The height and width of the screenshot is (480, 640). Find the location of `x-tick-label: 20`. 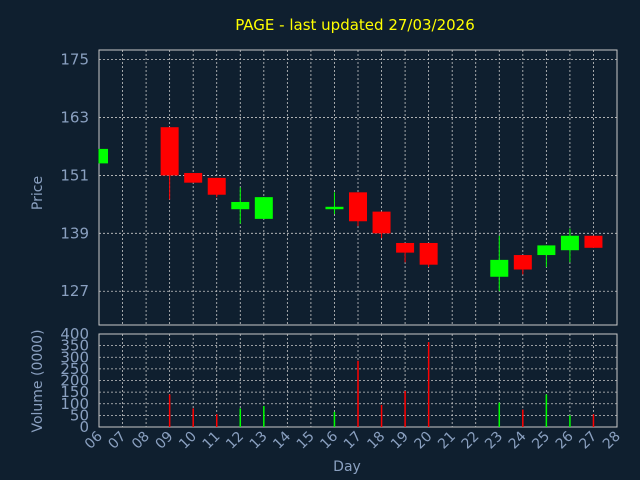

x-tick-label: 20 is located at coordinates (424, 441).